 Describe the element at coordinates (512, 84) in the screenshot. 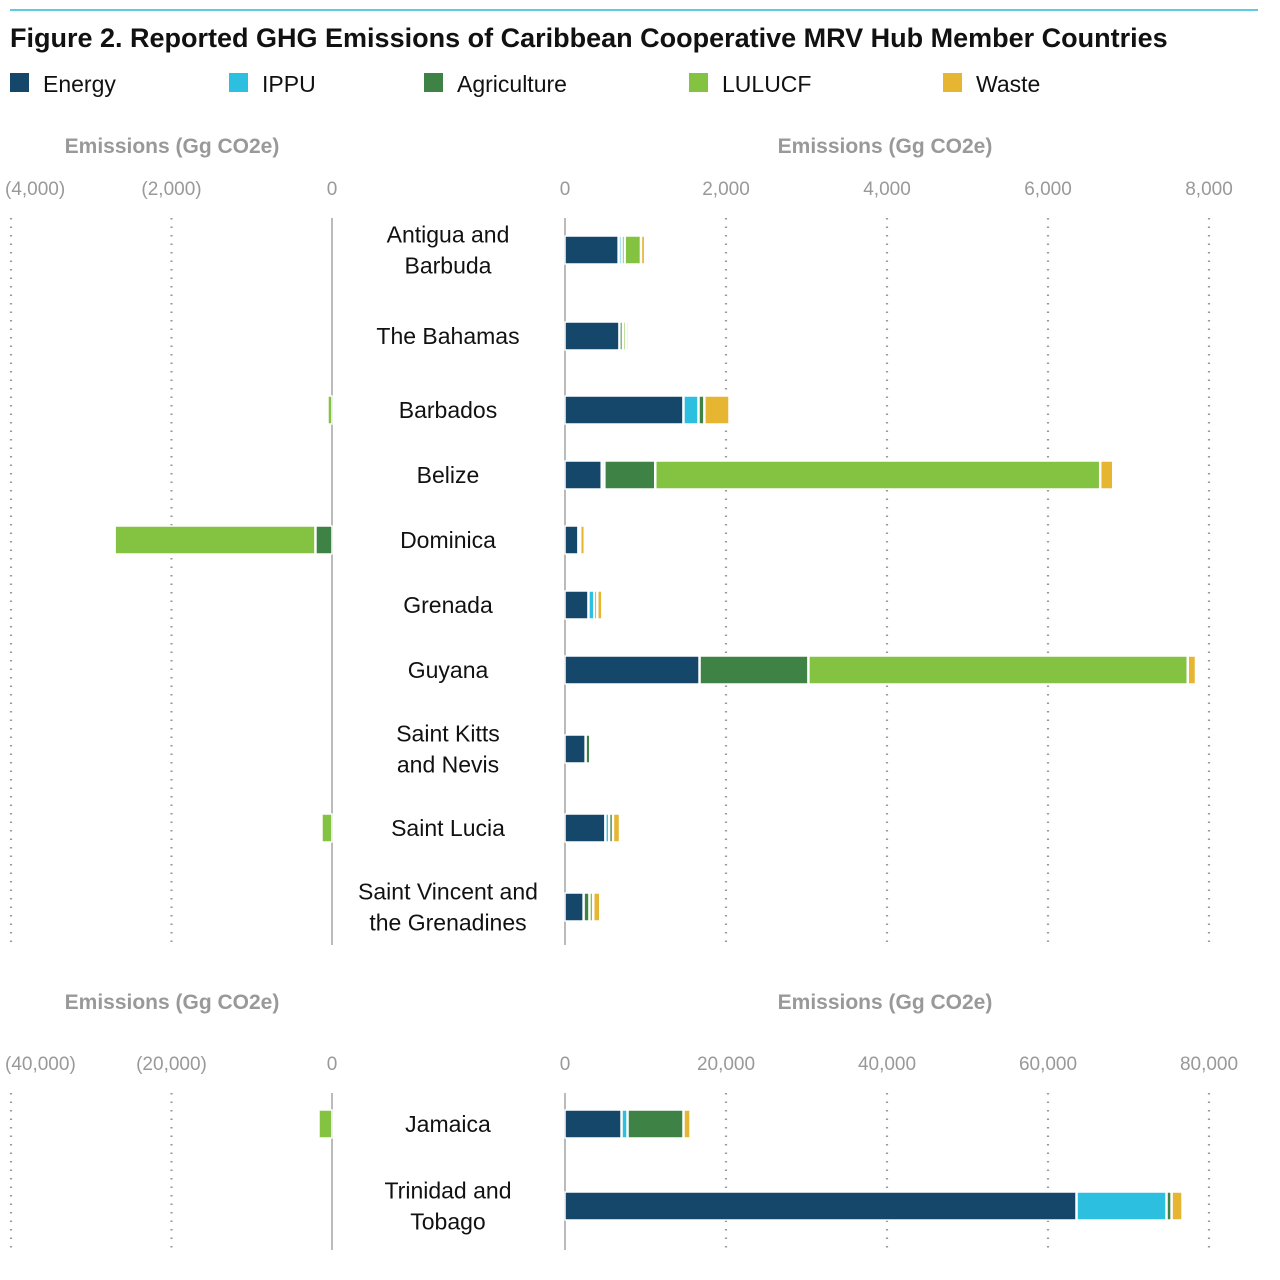

I see `legend-label-agriculture: Agriculture` at that location.